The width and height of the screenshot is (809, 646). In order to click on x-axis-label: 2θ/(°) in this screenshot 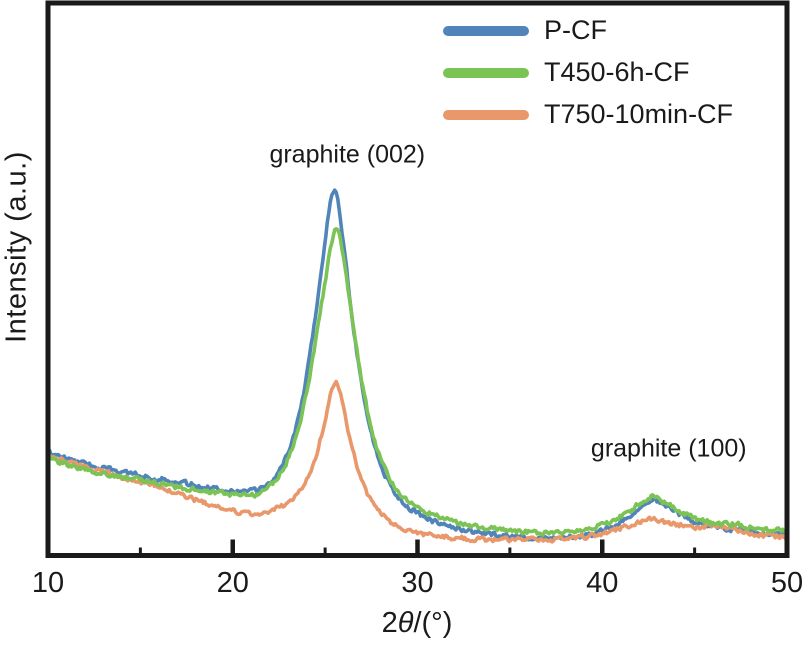, I will do `click(417, 623)`.